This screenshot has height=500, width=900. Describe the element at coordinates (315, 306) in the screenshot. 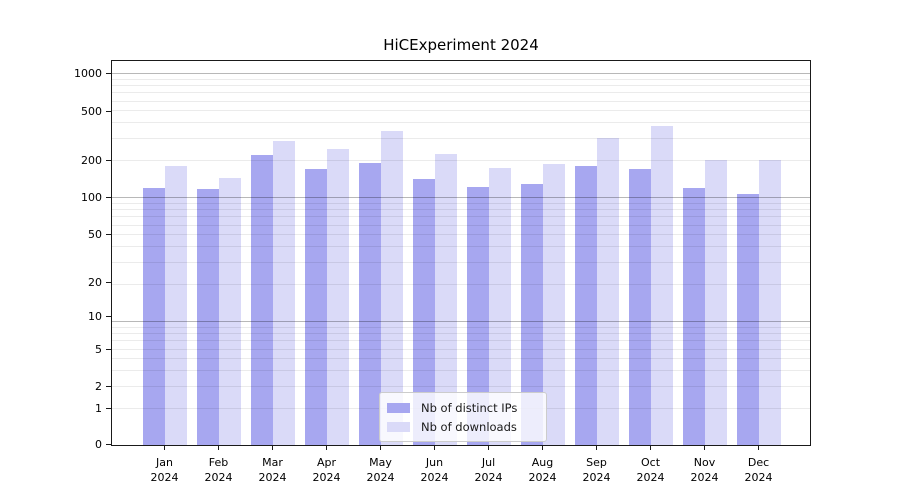

I see `bar-nb-of-distinct-ips-apr-2024` at that location.